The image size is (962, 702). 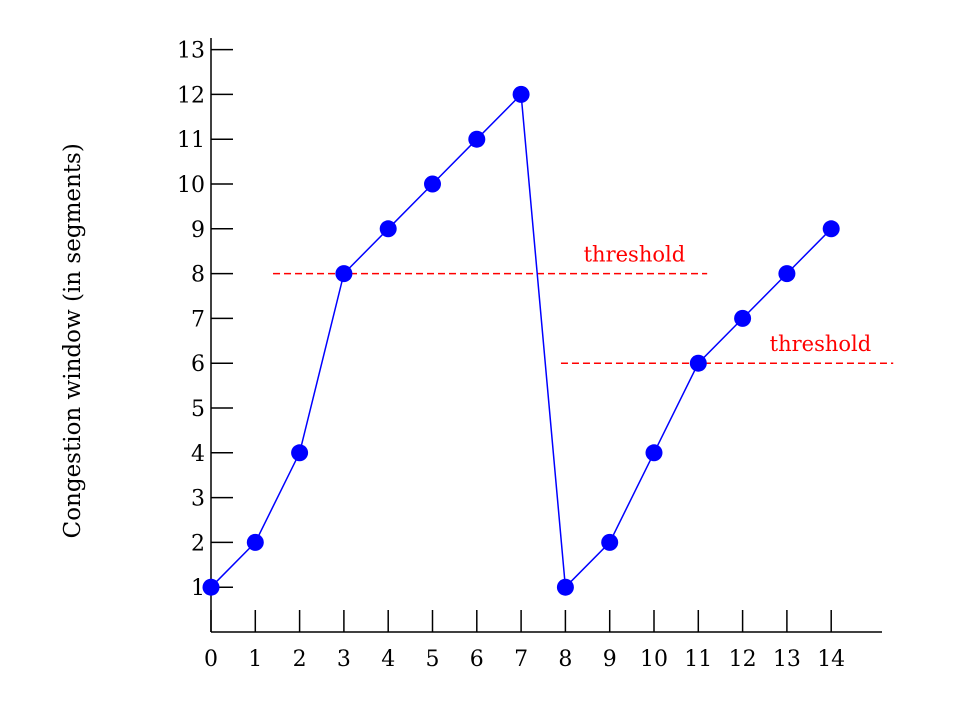 What do you see at coordinates (198, 319) in the screenshot?
I see `y-tick-label: 7` at bounding box center [198, 319].